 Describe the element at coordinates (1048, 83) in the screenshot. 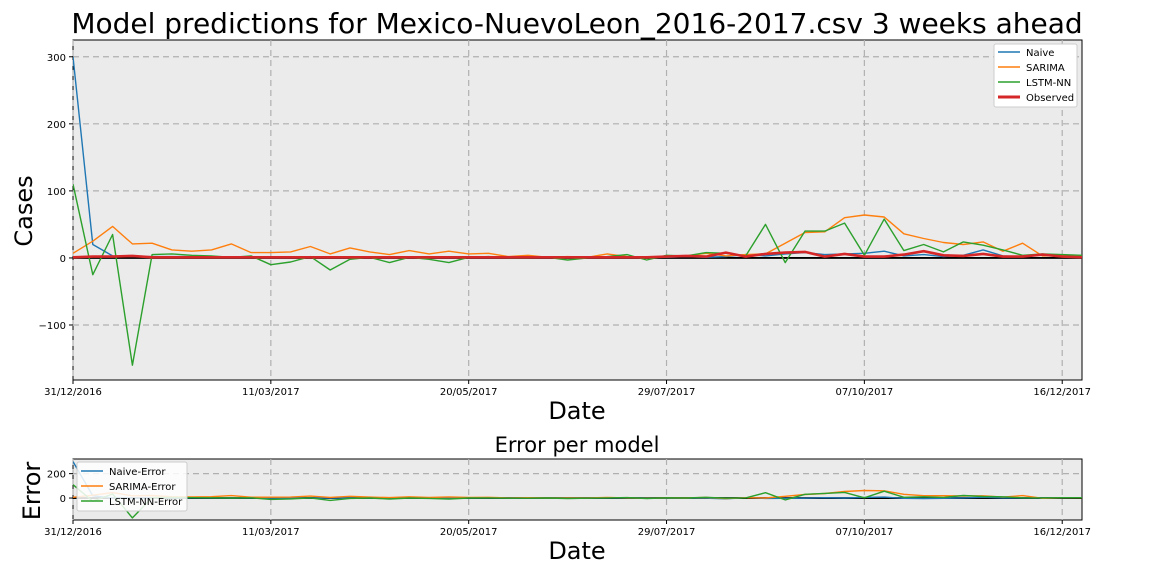

I see `legend-label-lstm: LSTM-NN` at that location.